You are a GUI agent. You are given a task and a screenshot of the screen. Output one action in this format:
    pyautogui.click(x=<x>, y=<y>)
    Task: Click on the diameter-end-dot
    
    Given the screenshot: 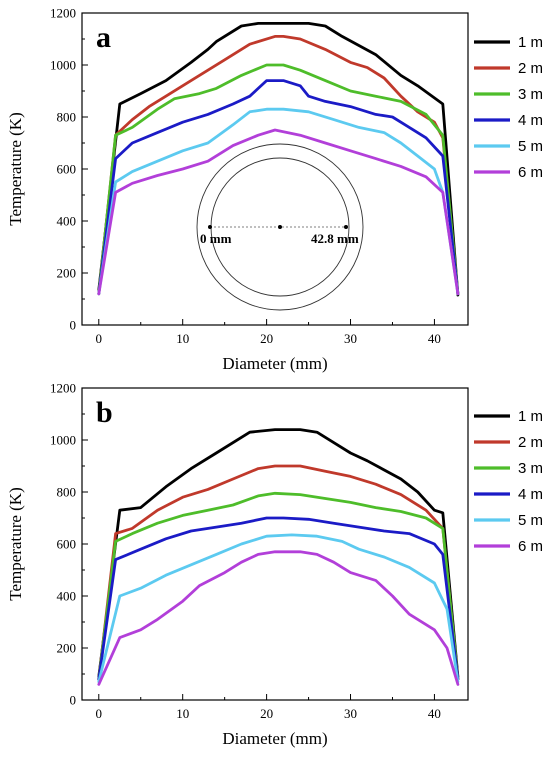 What is the action you would take?
    pyautogui.click(x=346, y=227)
    